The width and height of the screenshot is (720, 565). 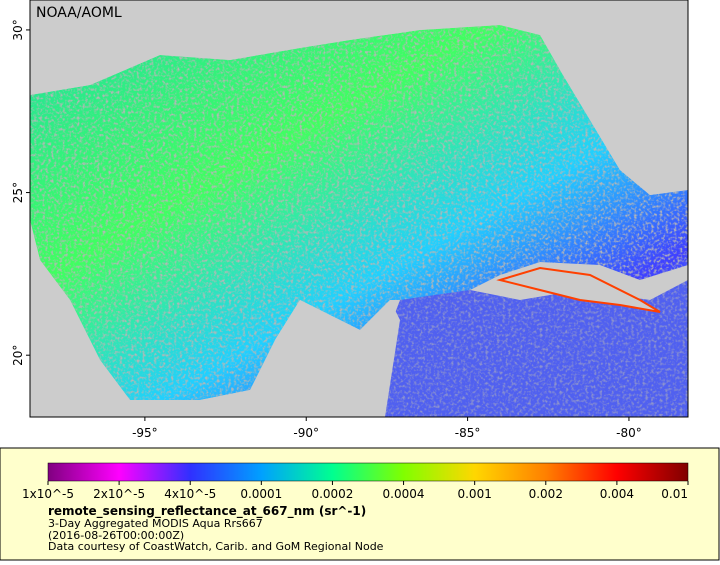 What do you see at coordinates (617, 494) in the screenshot?
I see `color-bar-label: 0.004` at bounding box center [617, 494].